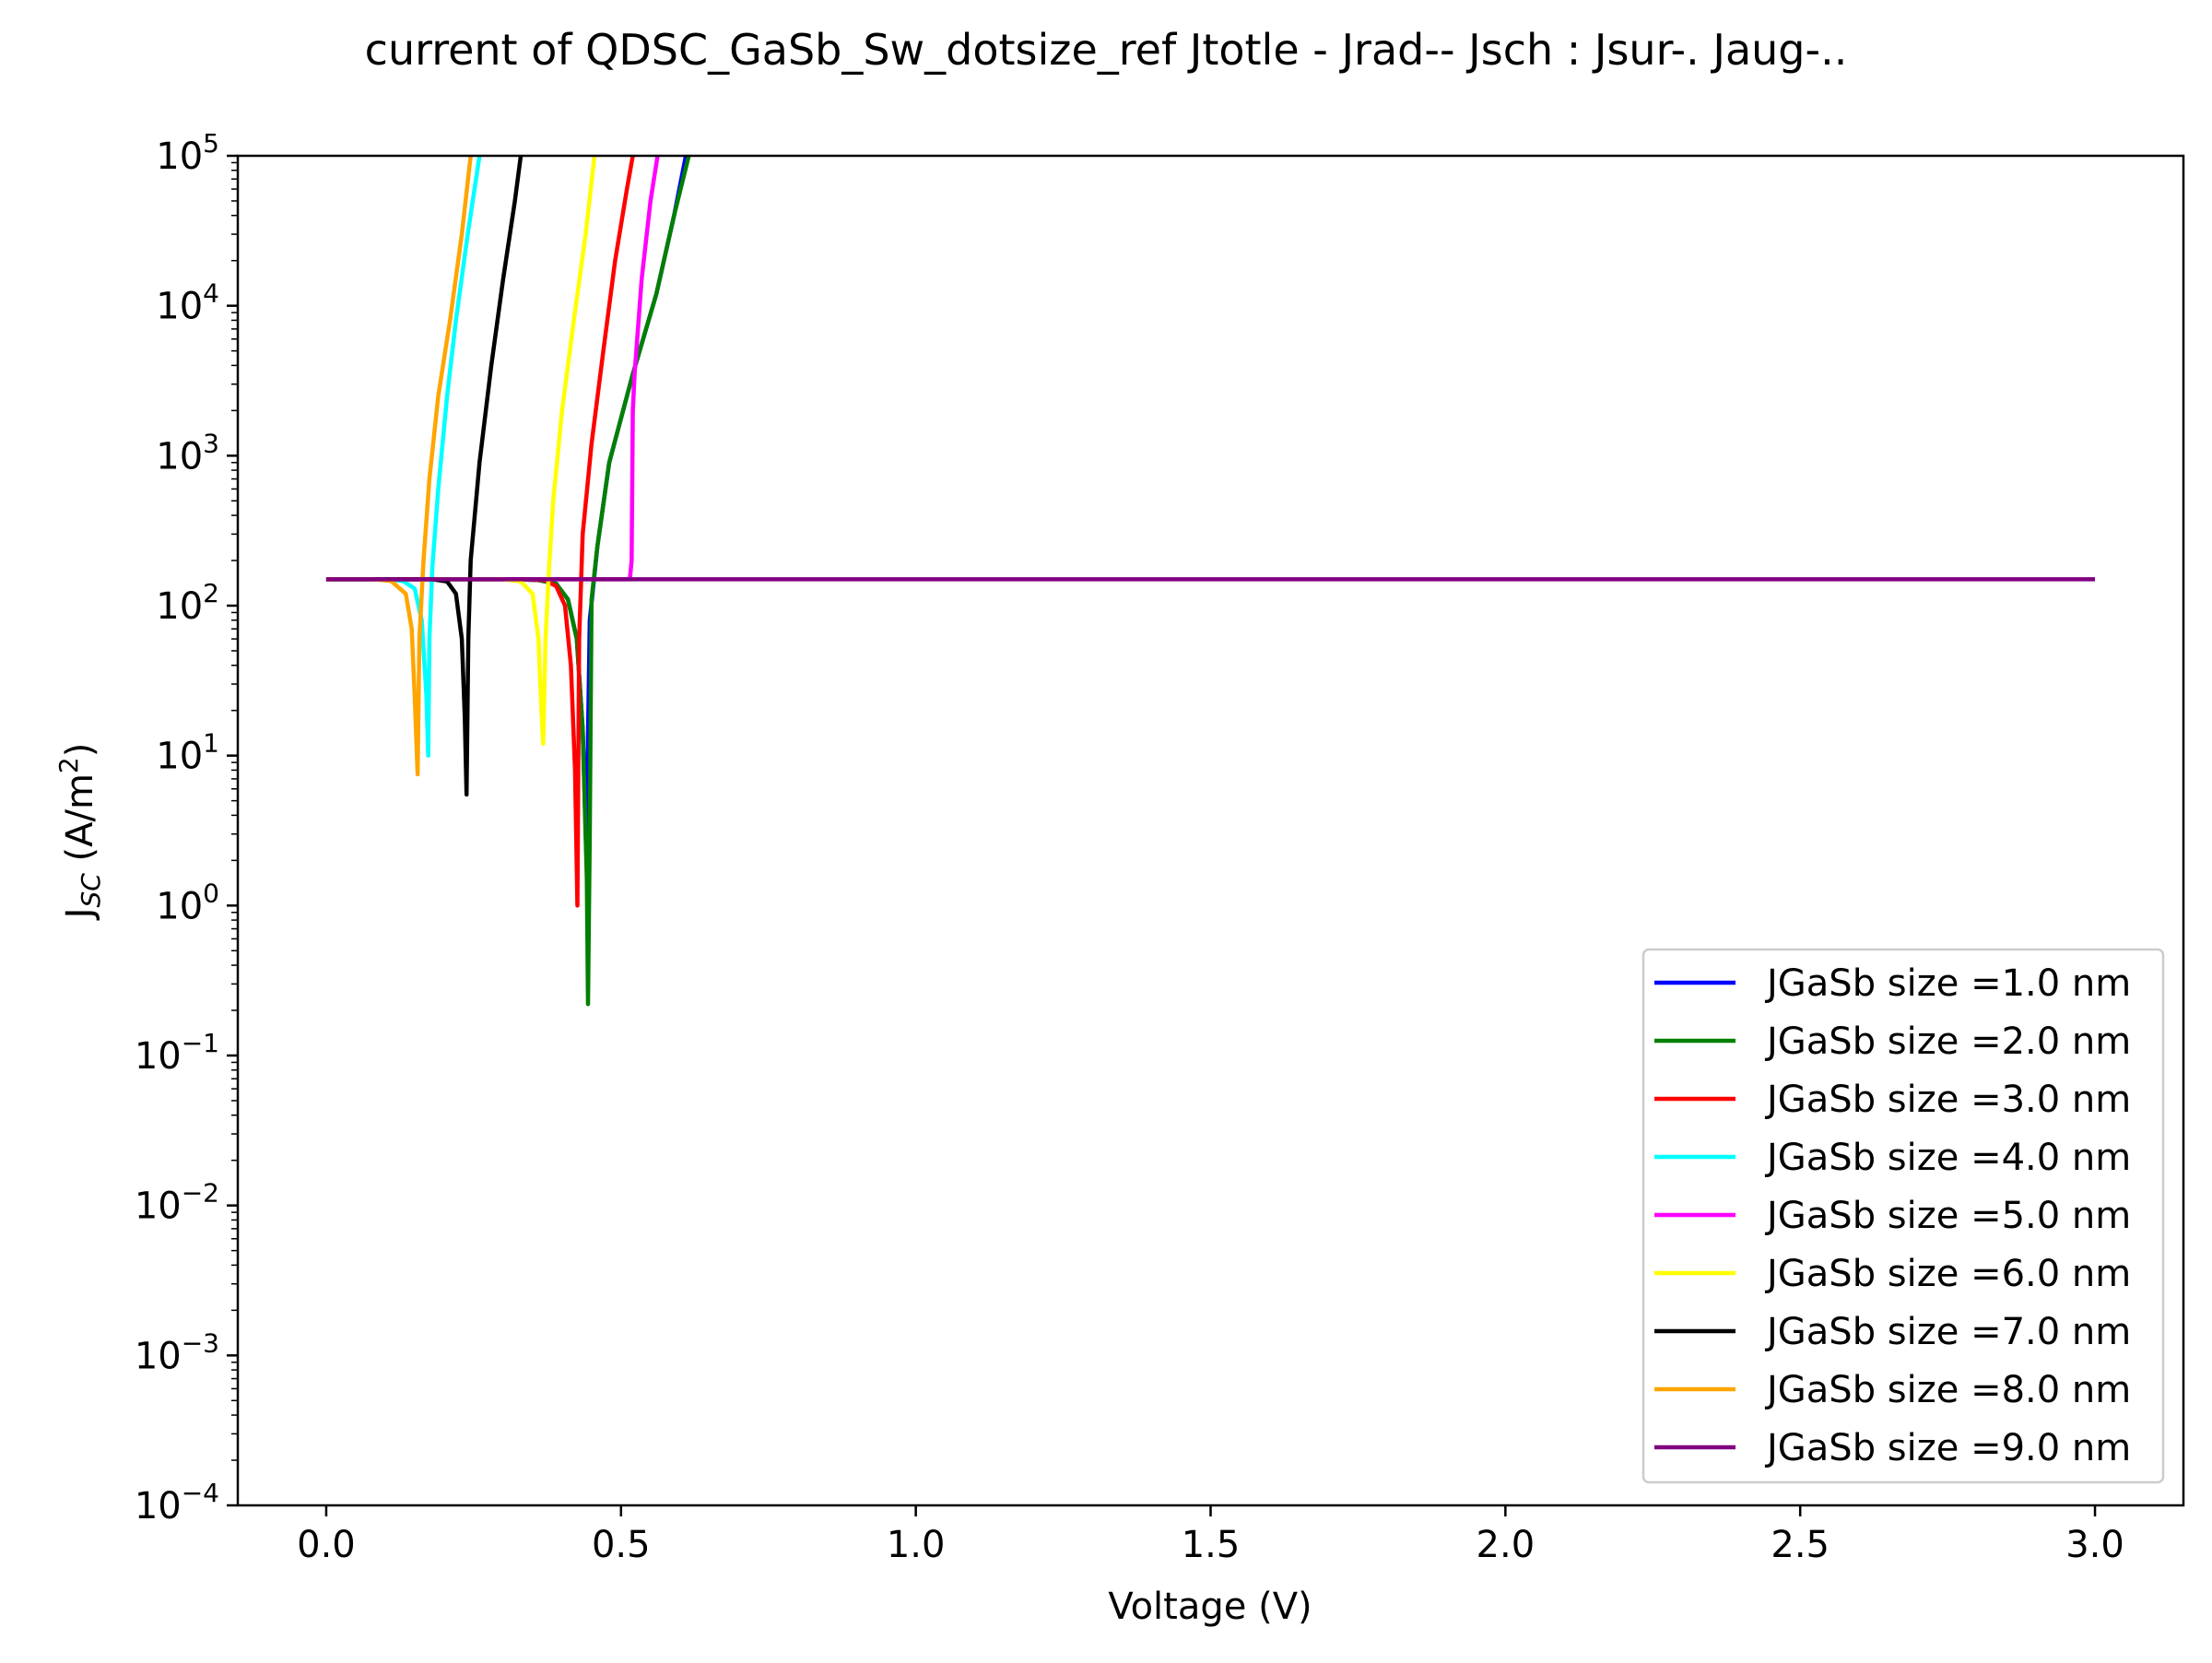  What do you see at coordinates (1947, 1041) in the screenshot?
I see `legend-label: JGaSb size =2.0 nm` at bounding box center [1947, 1041].